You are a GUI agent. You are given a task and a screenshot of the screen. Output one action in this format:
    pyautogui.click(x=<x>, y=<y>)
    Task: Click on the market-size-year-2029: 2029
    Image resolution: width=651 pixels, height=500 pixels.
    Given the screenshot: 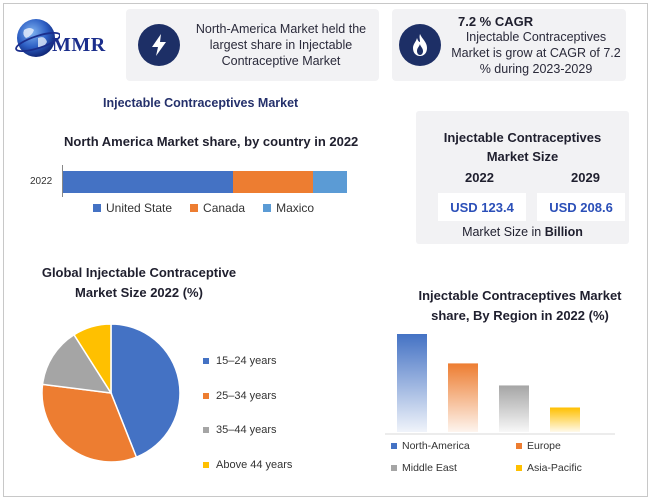 What is the action you would take?
    pyautogui.click(x=585, y=177)
    